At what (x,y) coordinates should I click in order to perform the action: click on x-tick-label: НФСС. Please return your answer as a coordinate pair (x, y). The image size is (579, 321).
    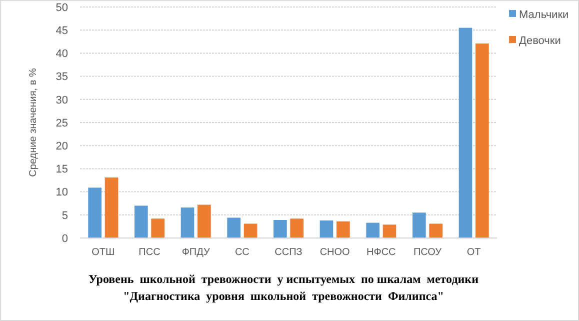
    Looking at the image, I should click on (381, 252).